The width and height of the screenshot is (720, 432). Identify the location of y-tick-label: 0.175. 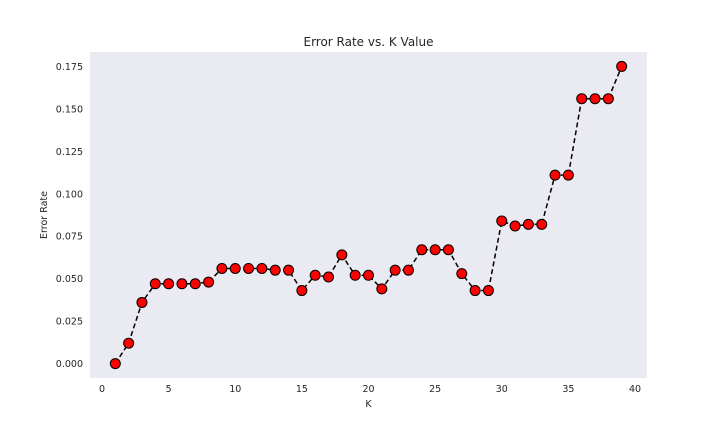
(69, 67).